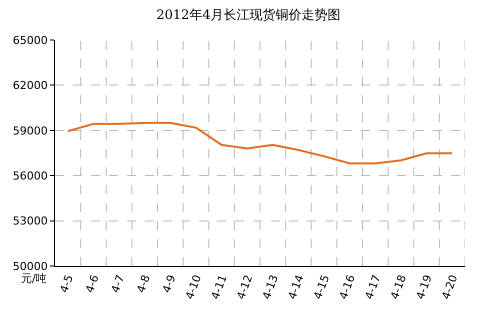  What do you see at coordinates (30, 175) in the screenshot?
I see `y-tick-label: 56000` at bounding box center [30, 175].